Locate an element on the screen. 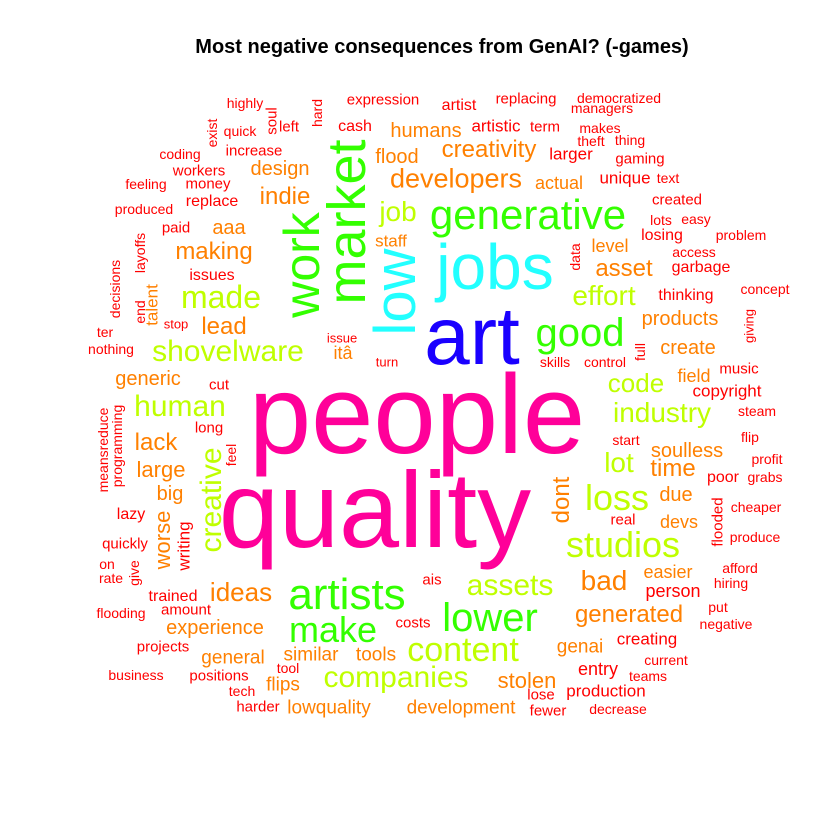  word-stolen: stolen is located at coordinates (527, 680).